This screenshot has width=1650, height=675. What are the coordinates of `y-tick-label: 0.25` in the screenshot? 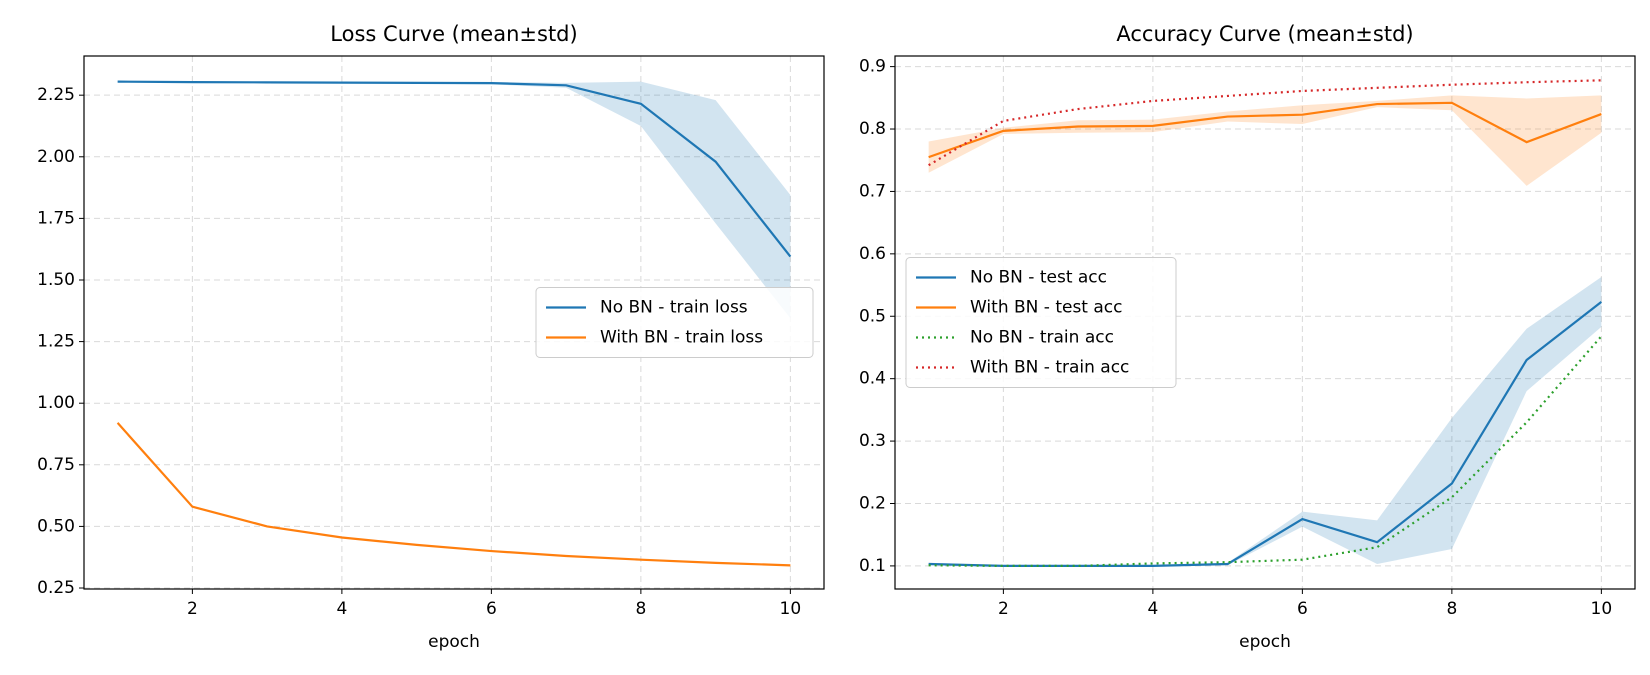 It's located at (56, 588).